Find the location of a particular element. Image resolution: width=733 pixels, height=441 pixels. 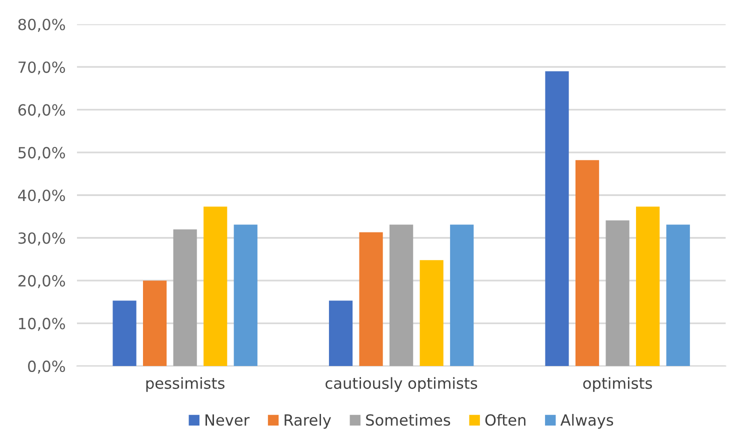

legend-label: Sometimes is located at coordinates (408, 420).